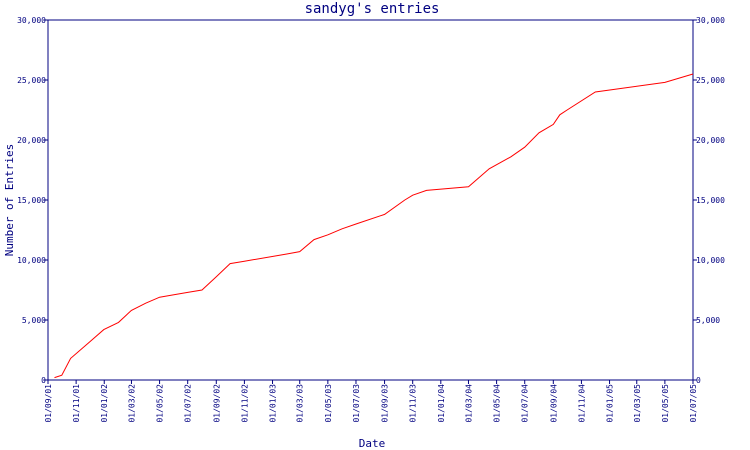 This screenshot has height=450, width=750. I want to click on x-tick-label: 01/01/03, so click(273, 403).